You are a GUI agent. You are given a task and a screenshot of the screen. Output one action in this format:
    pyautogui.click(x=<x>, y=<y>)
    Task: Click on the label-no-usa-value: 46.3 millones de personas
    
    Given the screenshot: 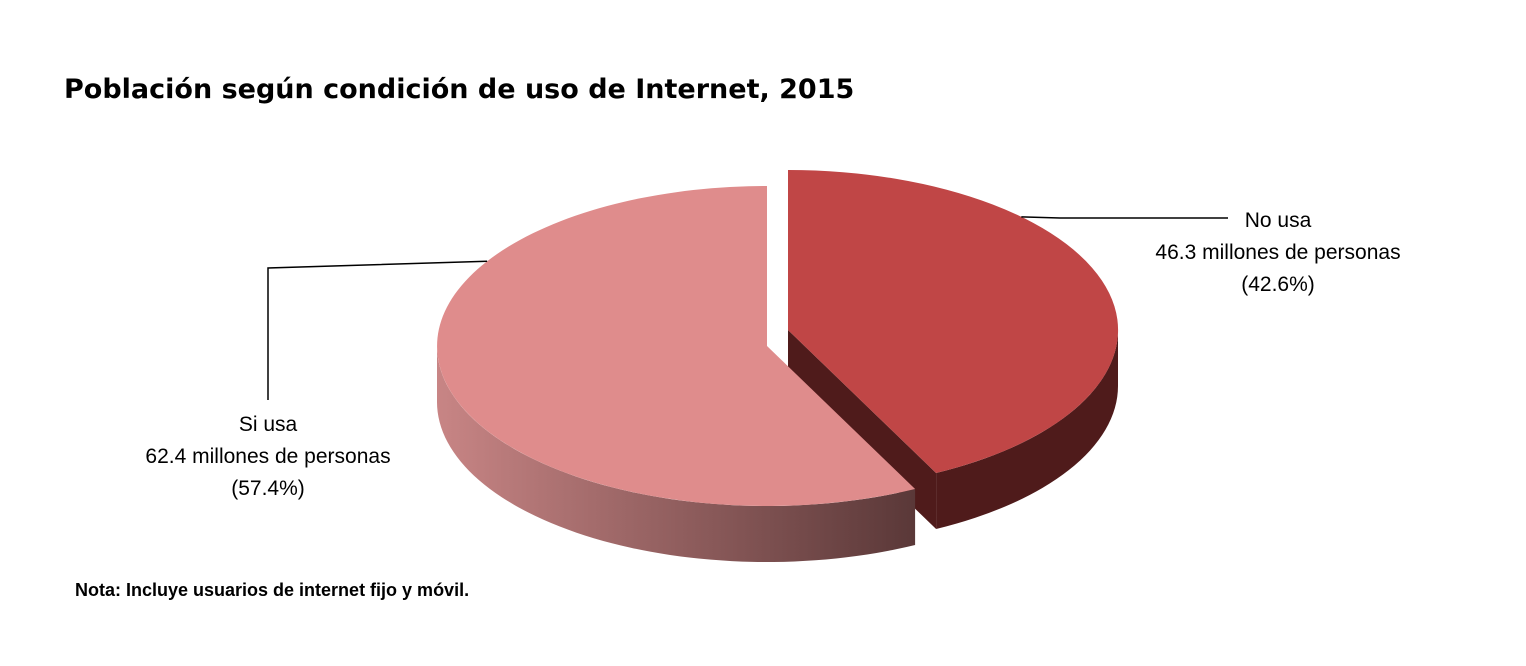 What is the action you would take?
    pyautogui.click(x=1277, y=252)
    